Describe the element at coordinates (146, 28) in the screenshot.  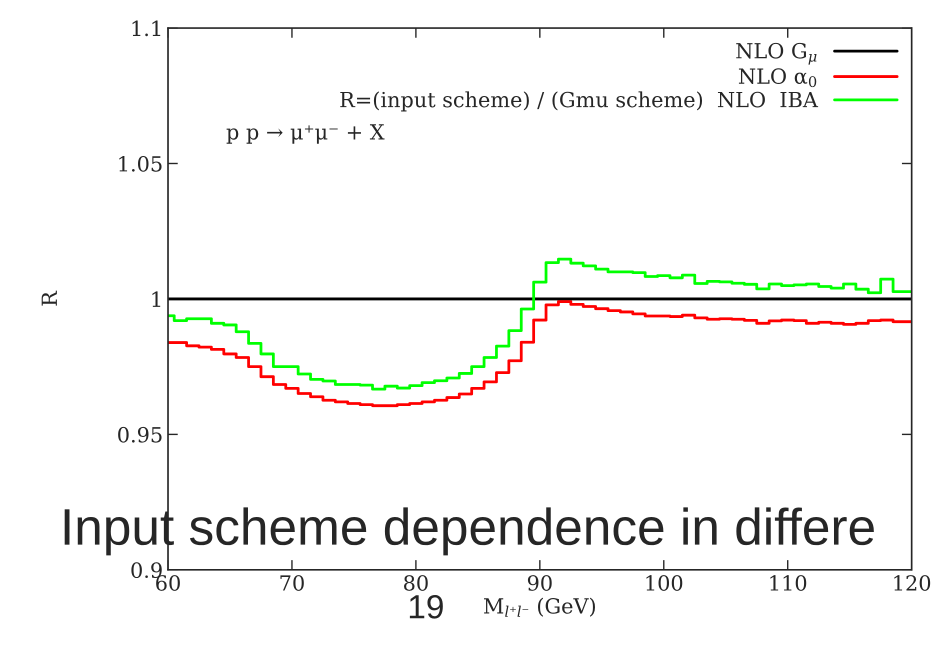
I see `y-tick-label: 1.1` at that location.